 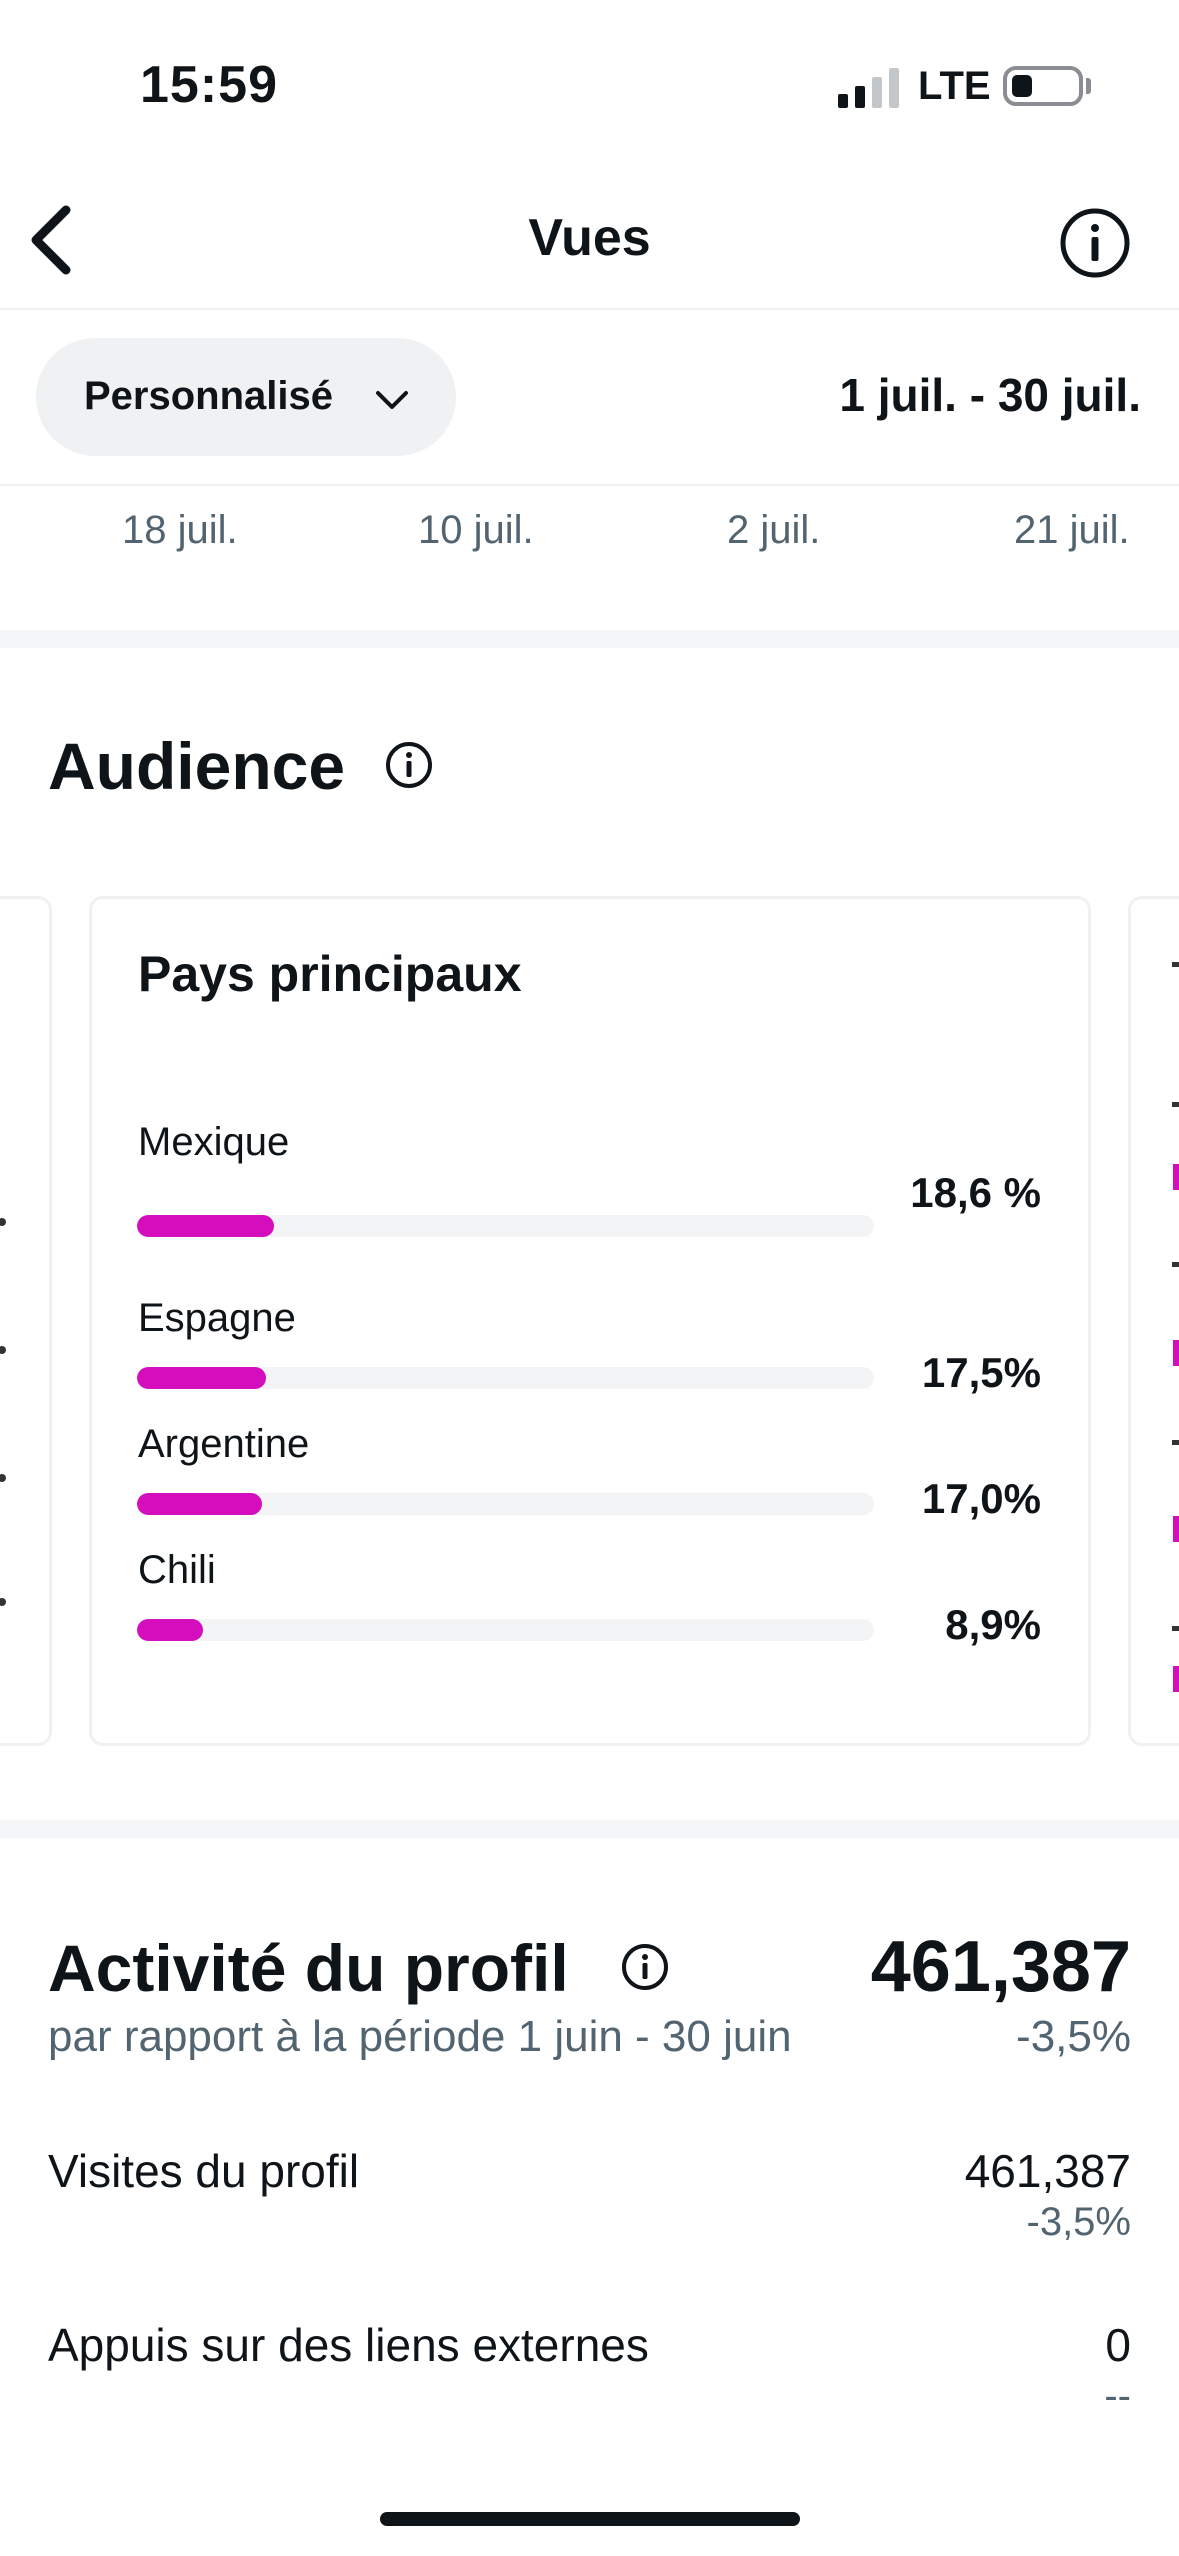 What do you see at coordinates (1047, 2171) in the screenshot?
I see `metric-value: 461,387` at bounding box center [1047, 2171].